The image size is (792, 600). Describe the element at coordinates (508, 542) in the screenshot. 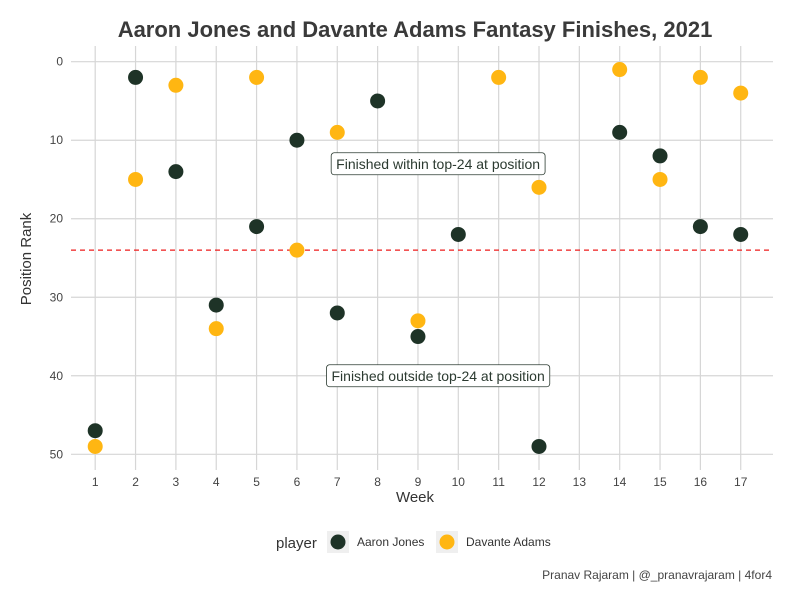

I see `legend-label: Davante Adams` at that location.